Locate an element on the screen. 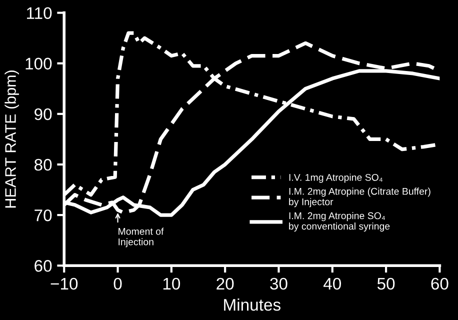 This screenshot has height=320, width=458. x-tick-label: 60 is located at coordinates (439, 284).